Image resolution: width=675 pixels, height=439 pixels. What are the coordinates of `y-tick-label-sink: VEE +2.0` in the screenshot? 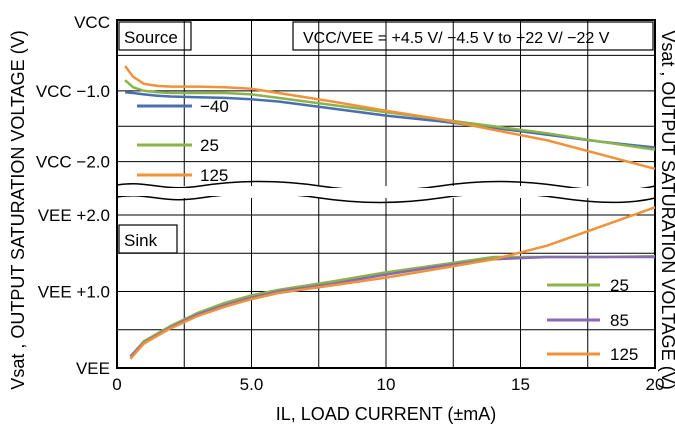 It's located at (74, 215).